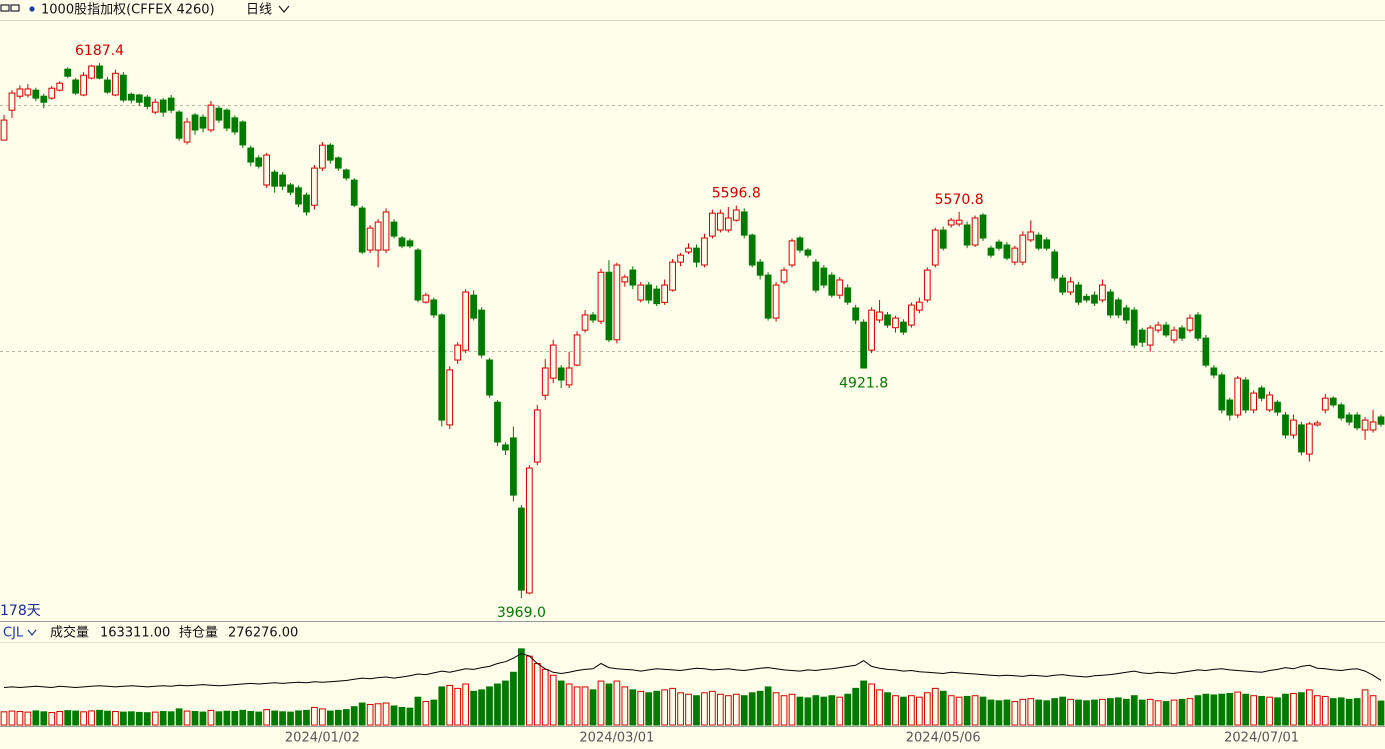 This screenshot has width=1385, height=749. What do you see at coordinates (863, 383) in the screenshot?
I see `low-label: 4921.8` at bounding box center [863, 383].